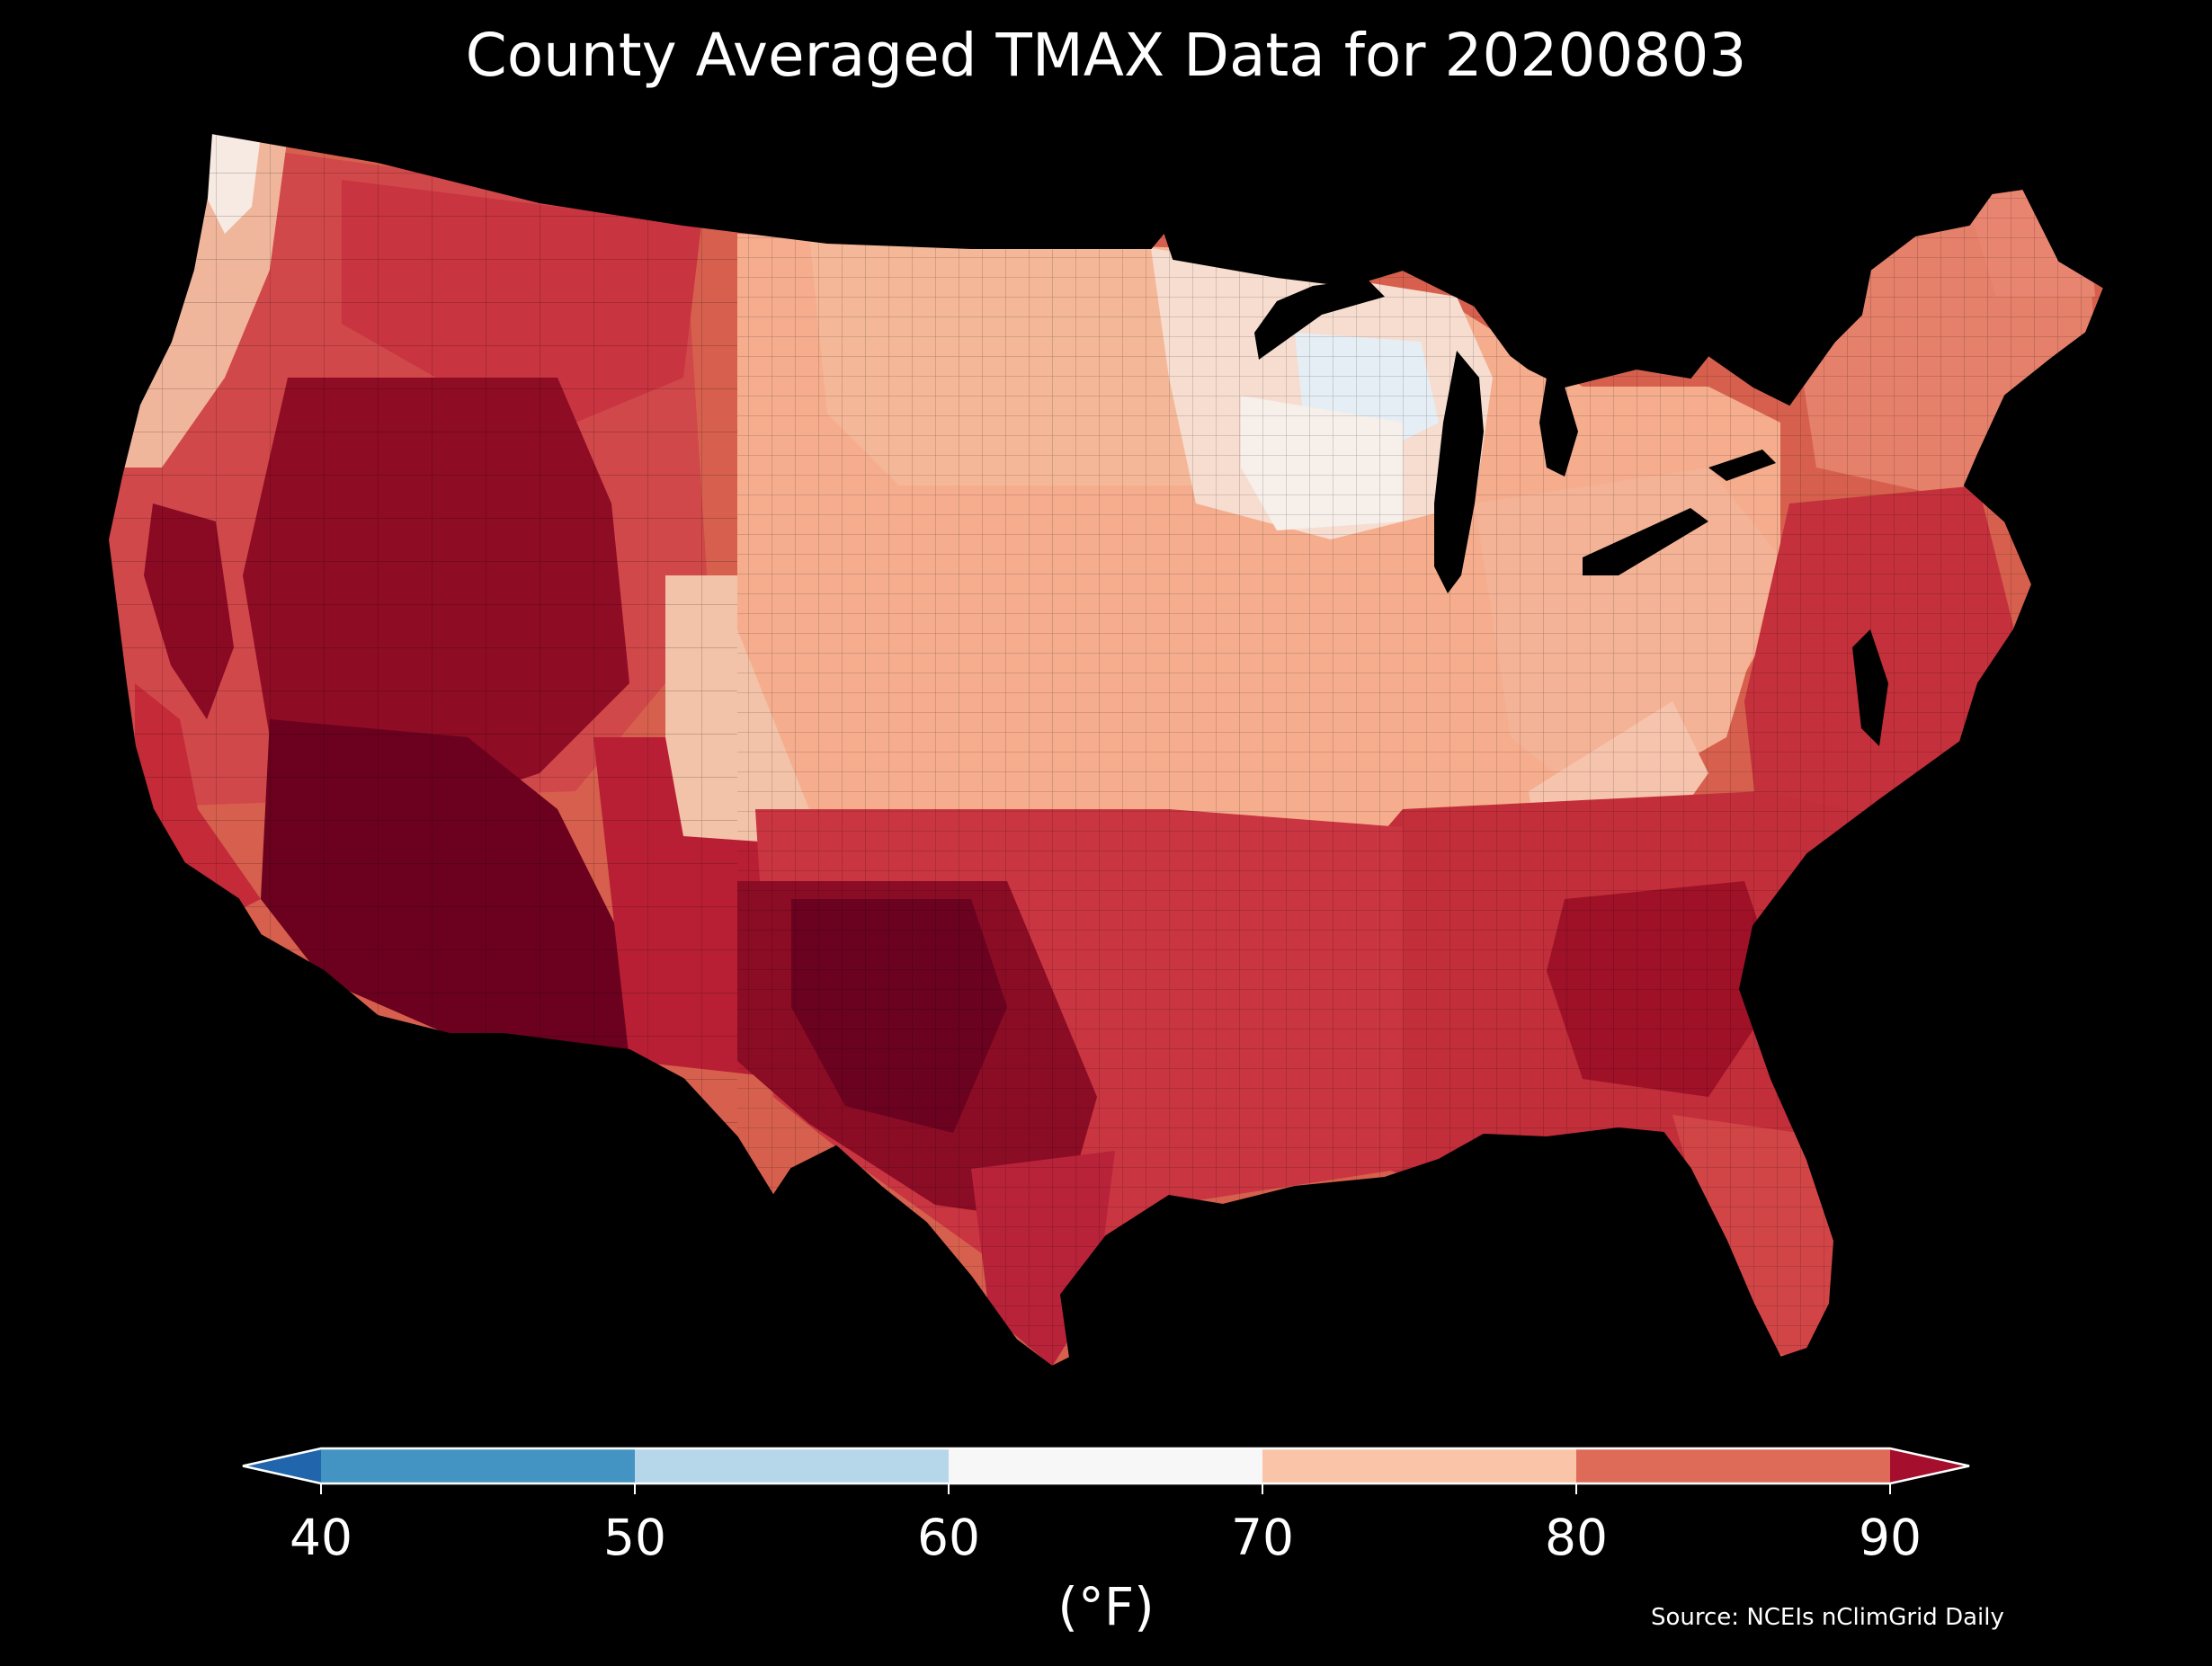 This screenshot has width=2212, height=1666. I want to click on source-note: Source: NCEIs nClimGrid Daily, so click(1827, 1617).